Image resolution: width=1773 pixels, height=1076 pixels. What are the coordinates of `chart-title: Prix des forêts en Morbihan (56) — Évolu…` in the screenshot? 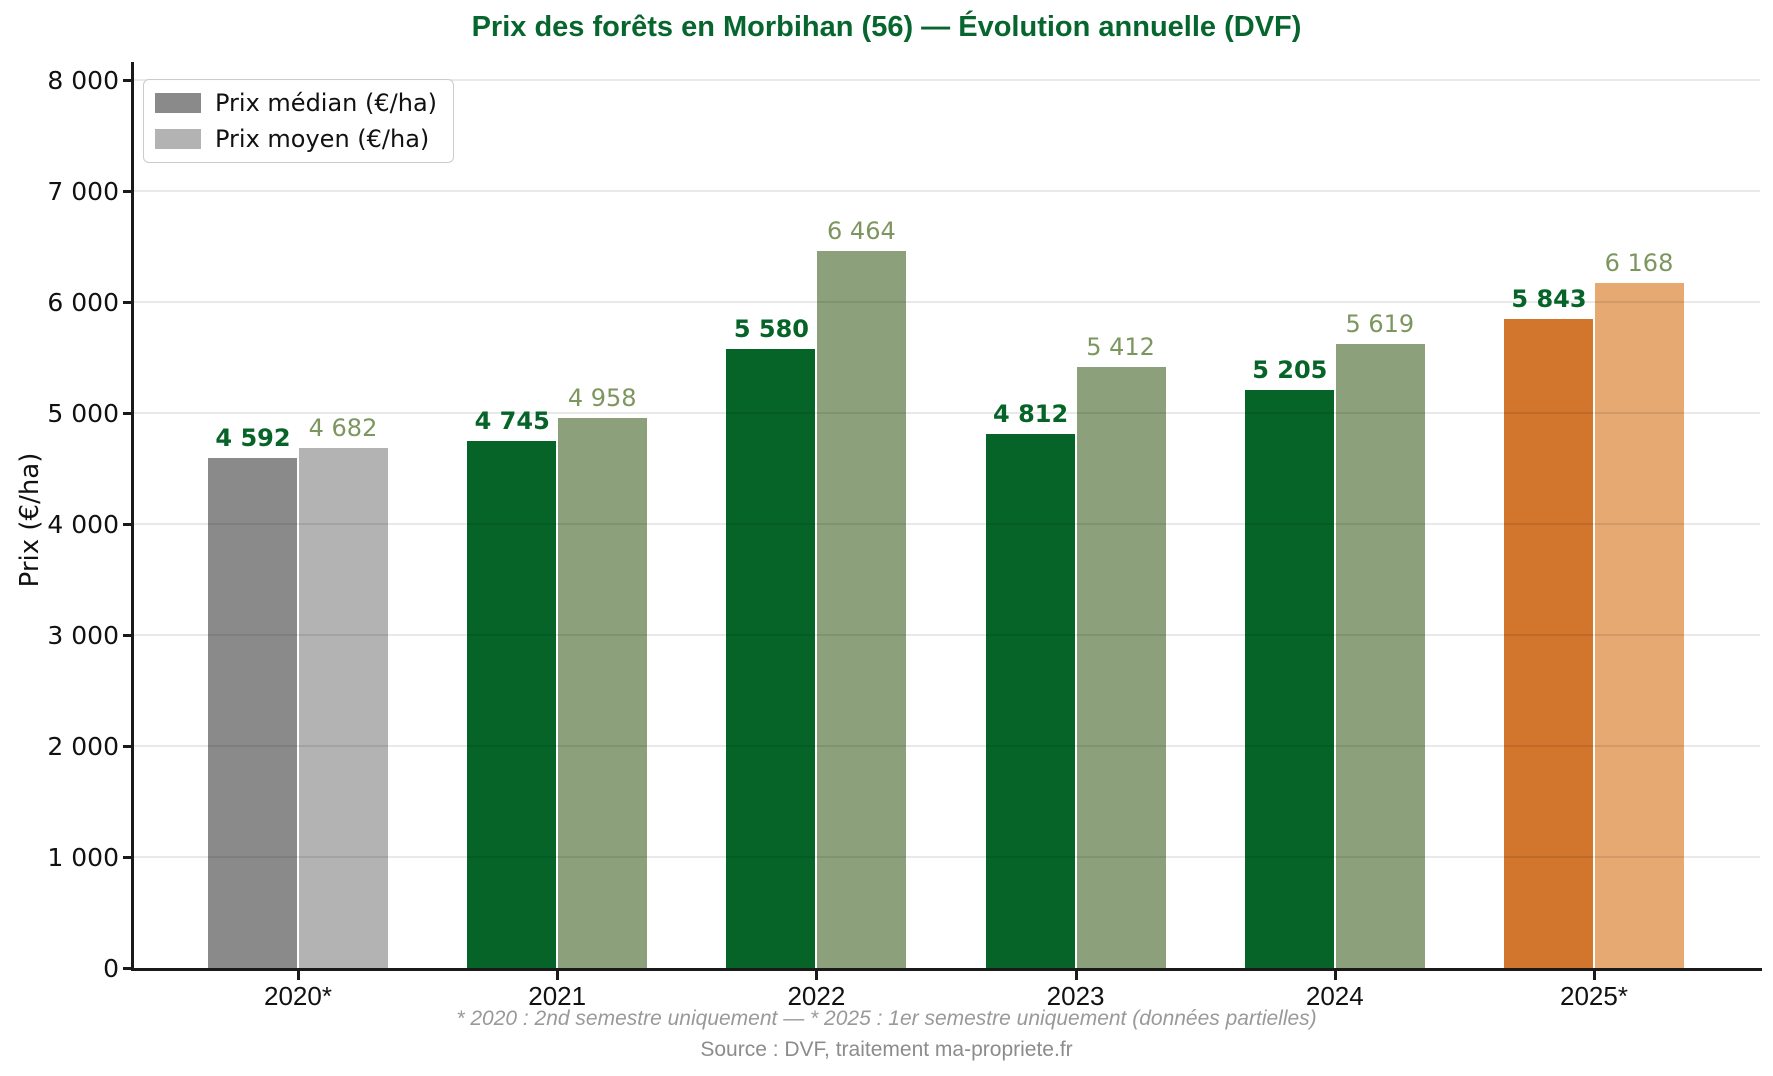 It's located at (886, 27).